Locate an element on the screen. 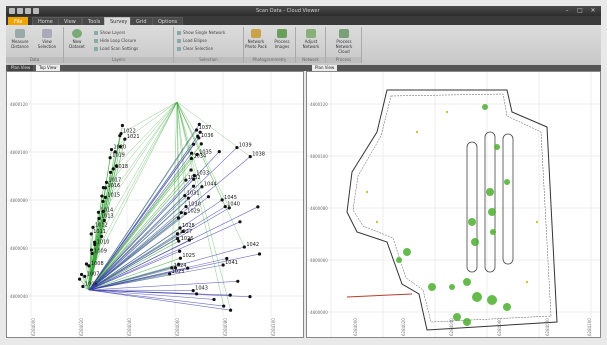  save-icon is located at coordinates (12, 11).